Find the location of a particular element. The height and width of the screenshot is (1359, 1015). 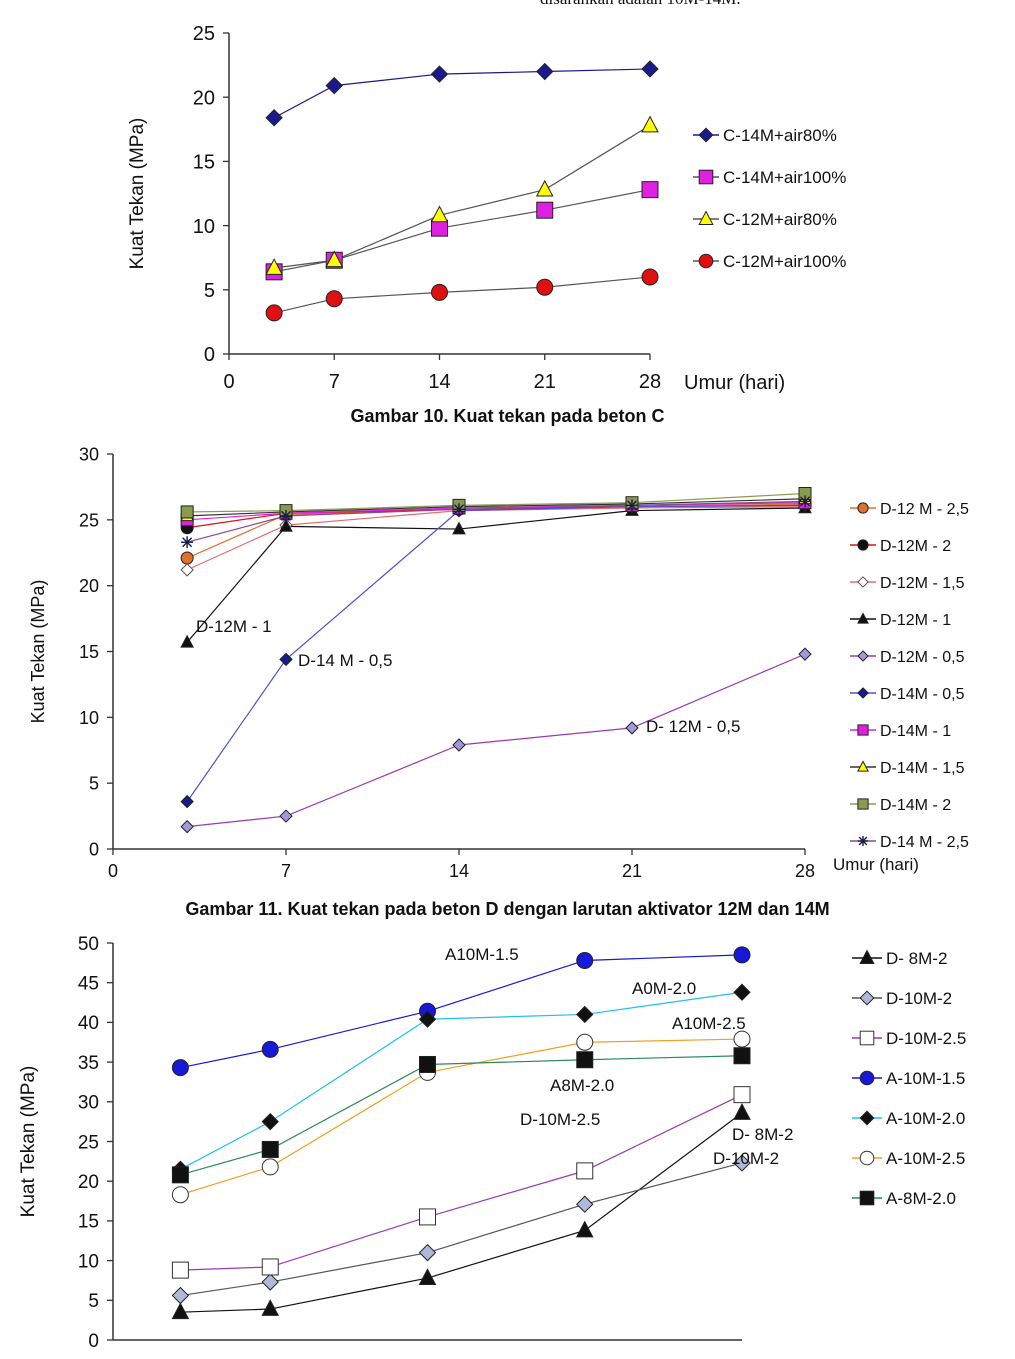

annotation-label: D-12M - 1 is located at coordinates (234, 626).